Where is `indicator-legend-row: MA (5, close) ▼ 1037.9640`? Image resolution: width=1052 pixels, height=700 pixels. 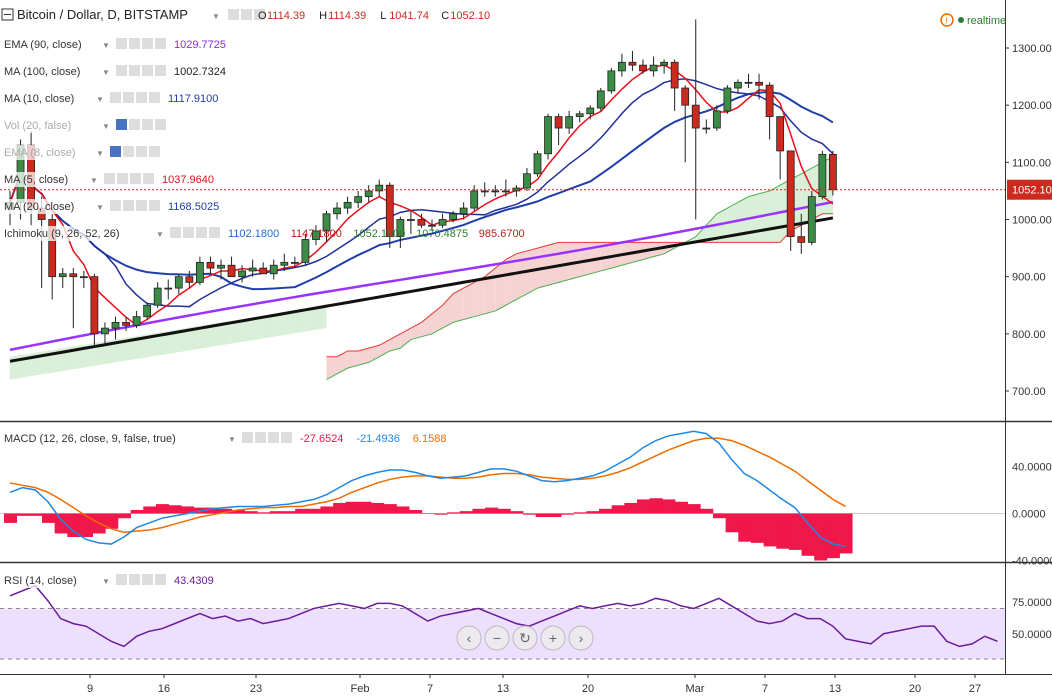 indicator-legend-row: MA (5, close) ▼ 1037.9640 is located at coordinates (107, 179).